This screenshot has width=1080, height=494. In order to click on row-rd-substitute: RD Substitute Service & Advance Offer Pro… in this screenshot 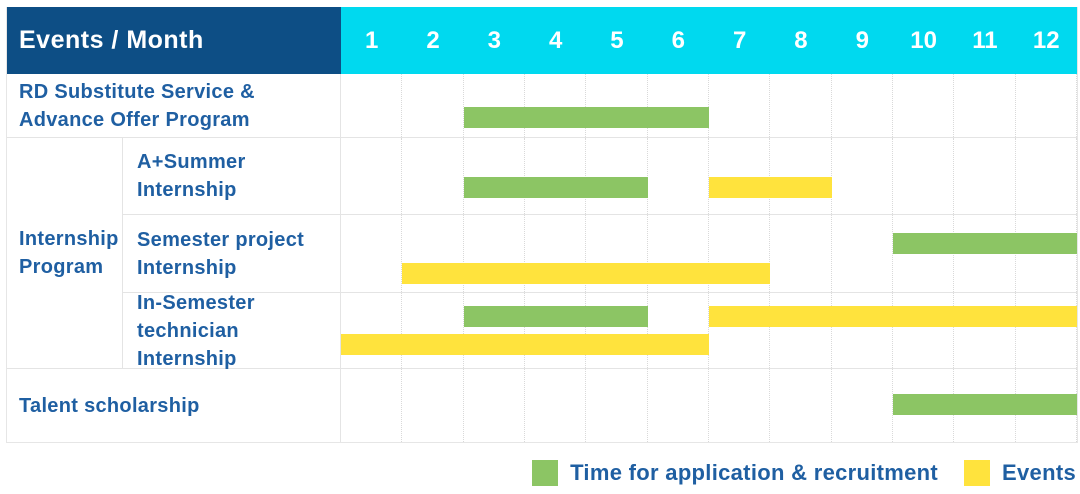, I will do `click(542, 106)`.